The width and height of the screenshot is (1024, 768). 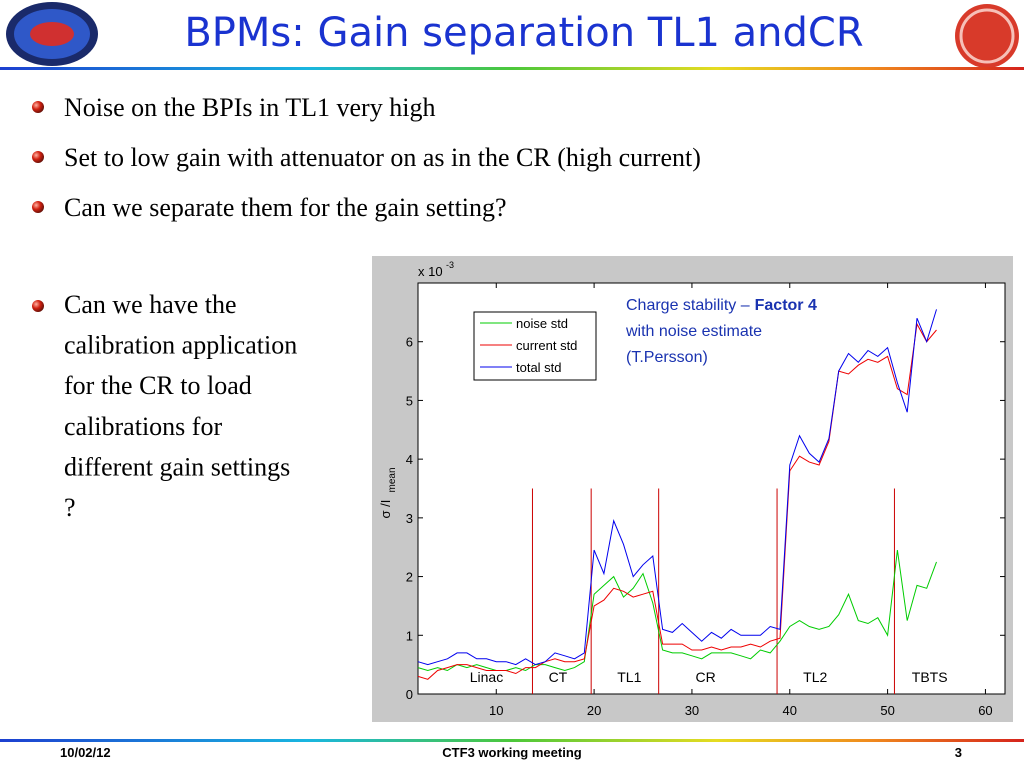 What do you see at coordinates (667, 357) in the screenshot?
I see `annotation-line: (T.Persson)` at bounding box center [667, 357].